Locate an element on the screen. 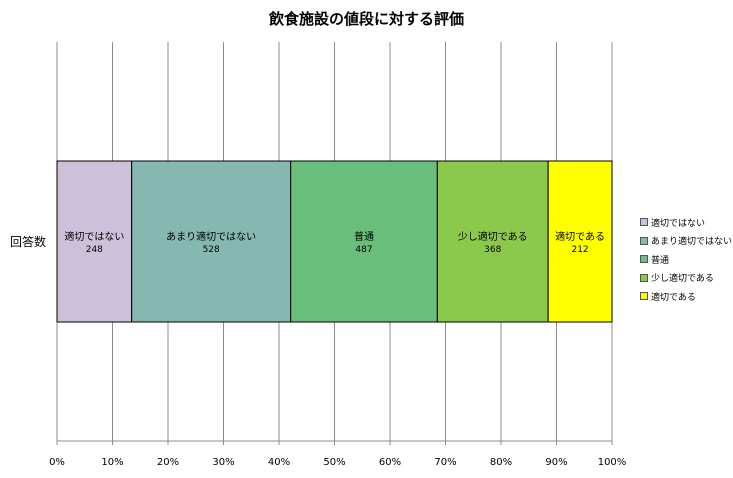  legend-item: 適切である is located at coordinates (686, 296).